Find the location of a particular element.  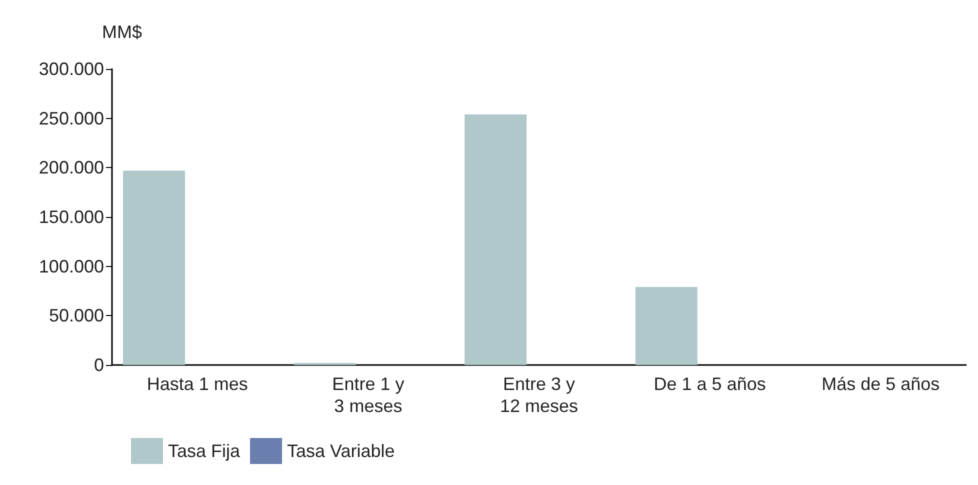

legend-label: Tasa Fija is located at coordinates (205, 451).